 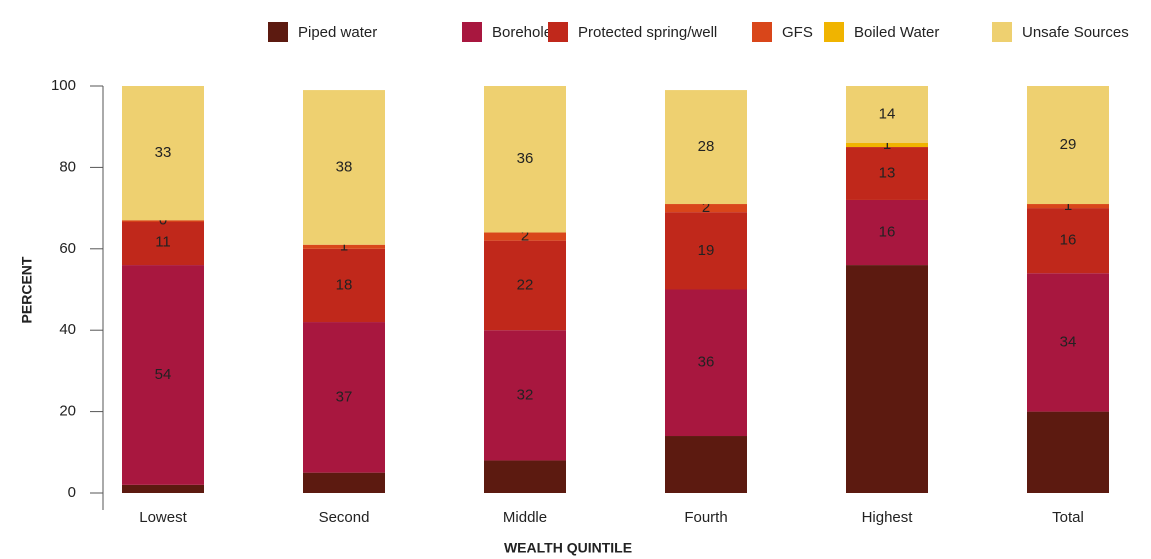 I want to click on data-label: 28, so click(x=706, y=146).